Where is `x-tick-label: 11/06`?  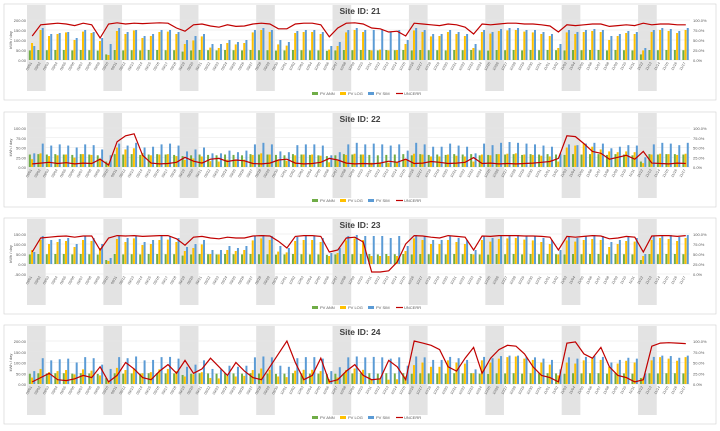
x-tick-label: 11/06 is located at coordinates (589, 174).